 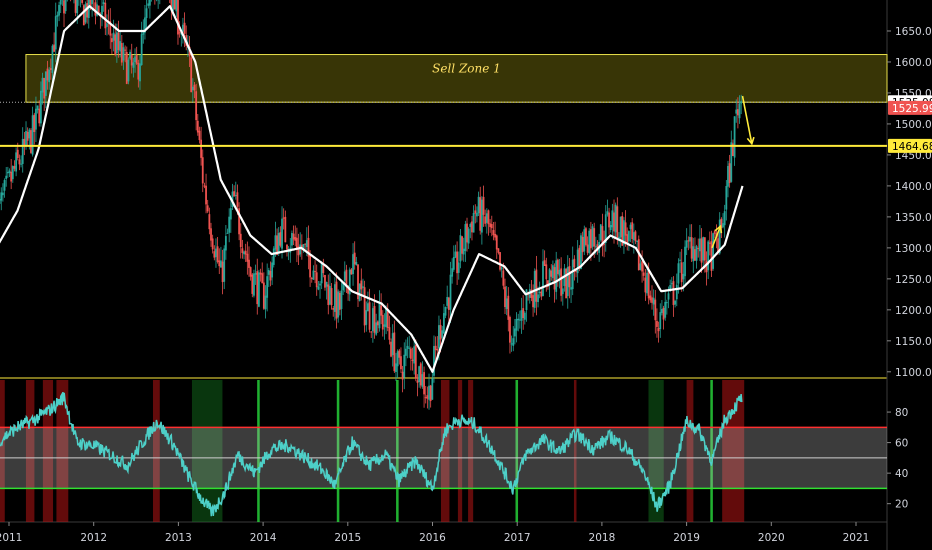 I want to click on sell-zone: Sell Zone 1, so click(x=444, y=78).